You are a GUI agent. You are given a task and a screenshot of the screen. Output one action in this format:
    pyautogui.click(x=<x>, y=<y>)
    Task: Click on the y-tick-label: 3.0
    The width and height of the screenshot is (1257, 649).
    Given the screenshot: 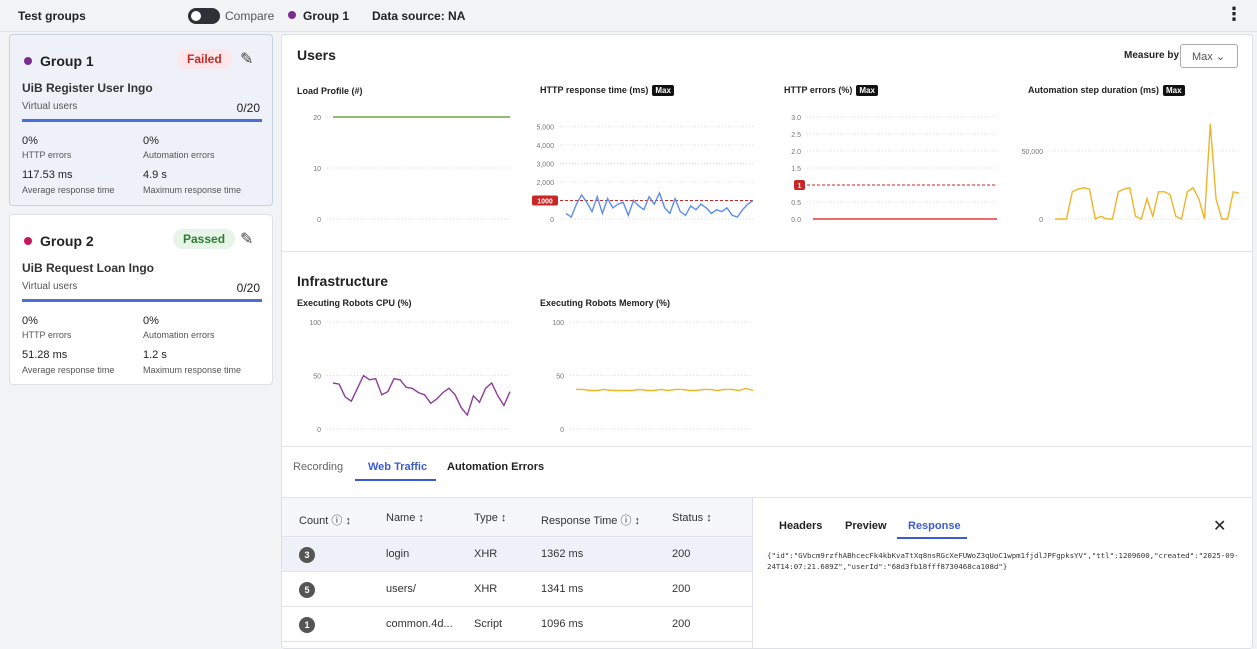 What is the action you would take?
    pyautogui.click(x=796, y=118)
    